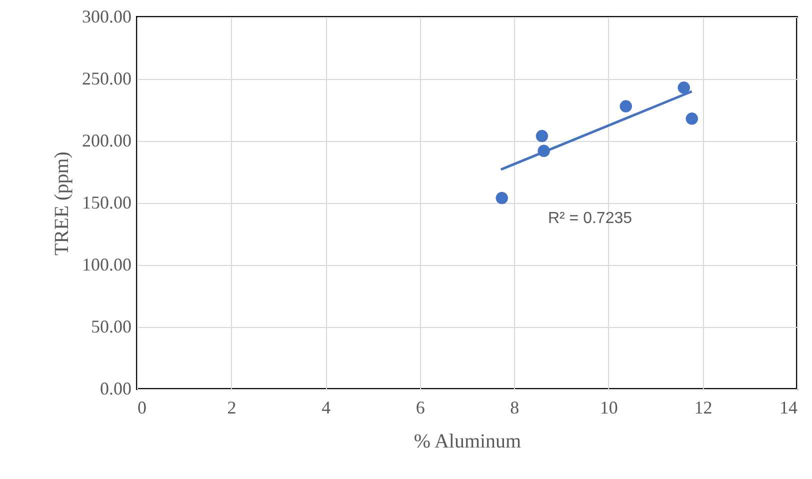  I want to click on x-tick-label: 0, so click(142, 408).